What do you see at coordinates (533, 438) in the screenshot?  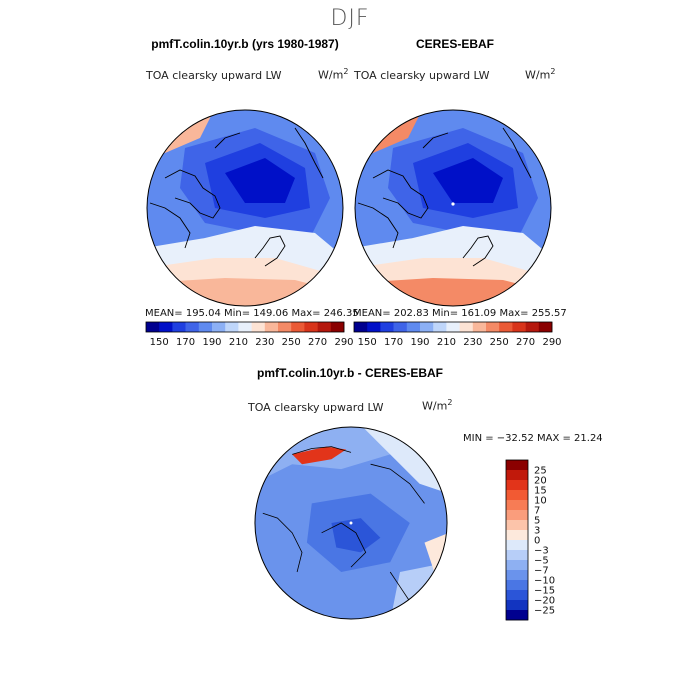 I see `stats-diff: MIN = −32.52 MAX = 21.24` at bounding box center [533, 438].